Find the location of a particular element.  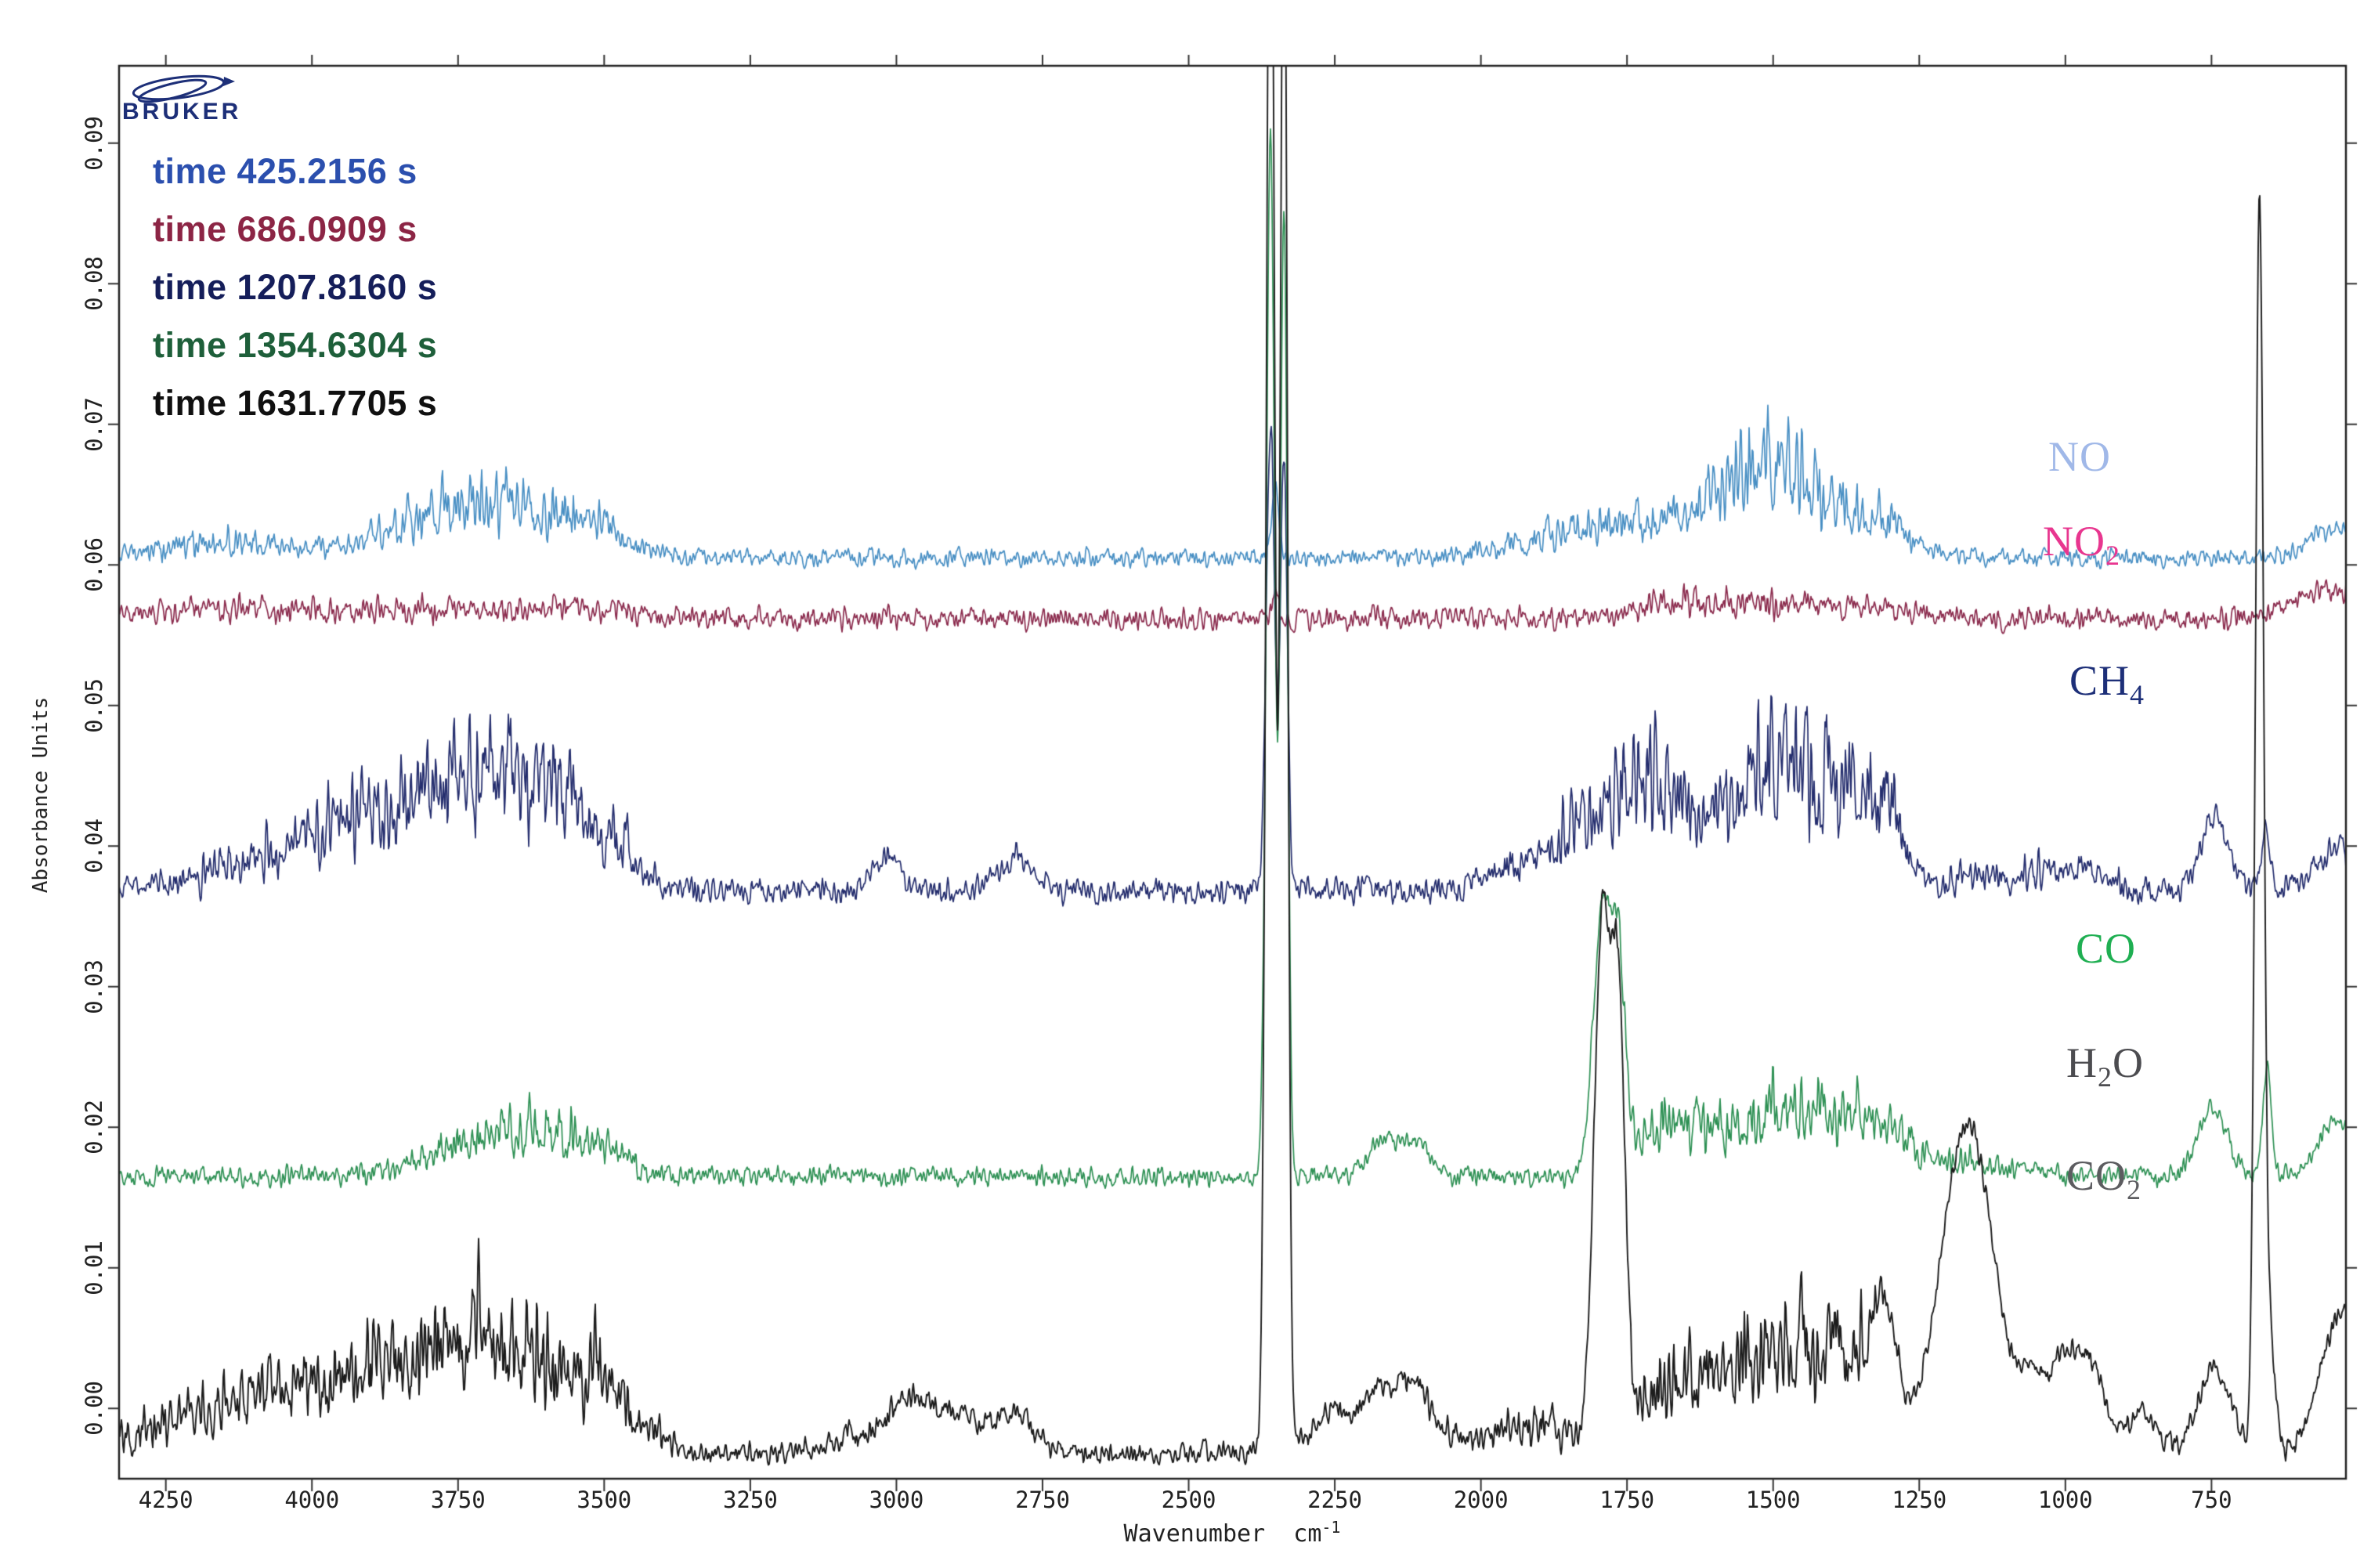

species-label-h2o: H2O is located at coordinates (2105, 1066).